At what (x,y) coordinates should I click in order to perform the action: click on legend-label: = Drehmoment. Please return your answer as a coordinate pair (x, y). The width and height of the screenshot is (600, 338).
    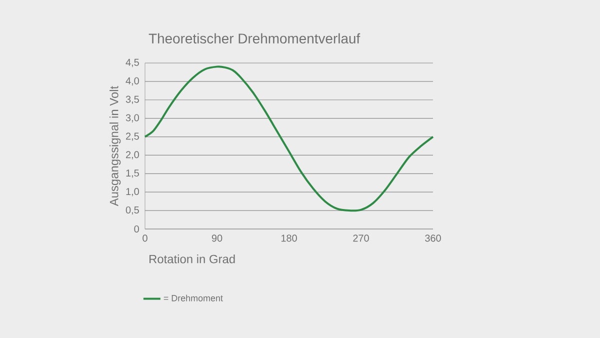
    Looking at the image, I should click on (193, 298).